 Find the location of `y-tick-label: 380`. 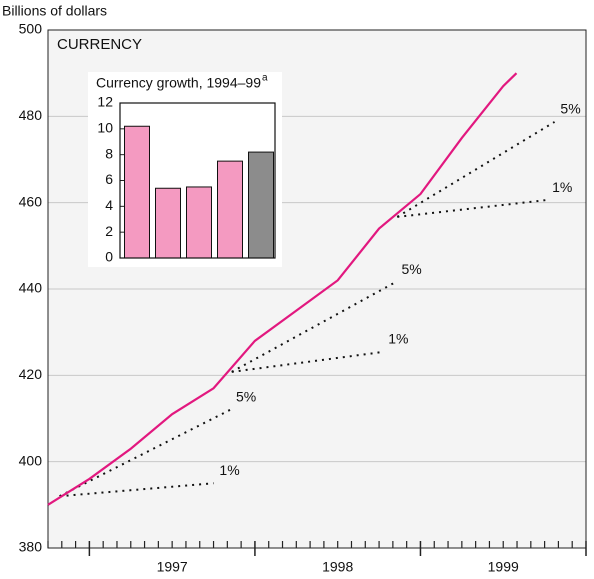

y-tick-label: 380 is located at coordinates (31, 547).